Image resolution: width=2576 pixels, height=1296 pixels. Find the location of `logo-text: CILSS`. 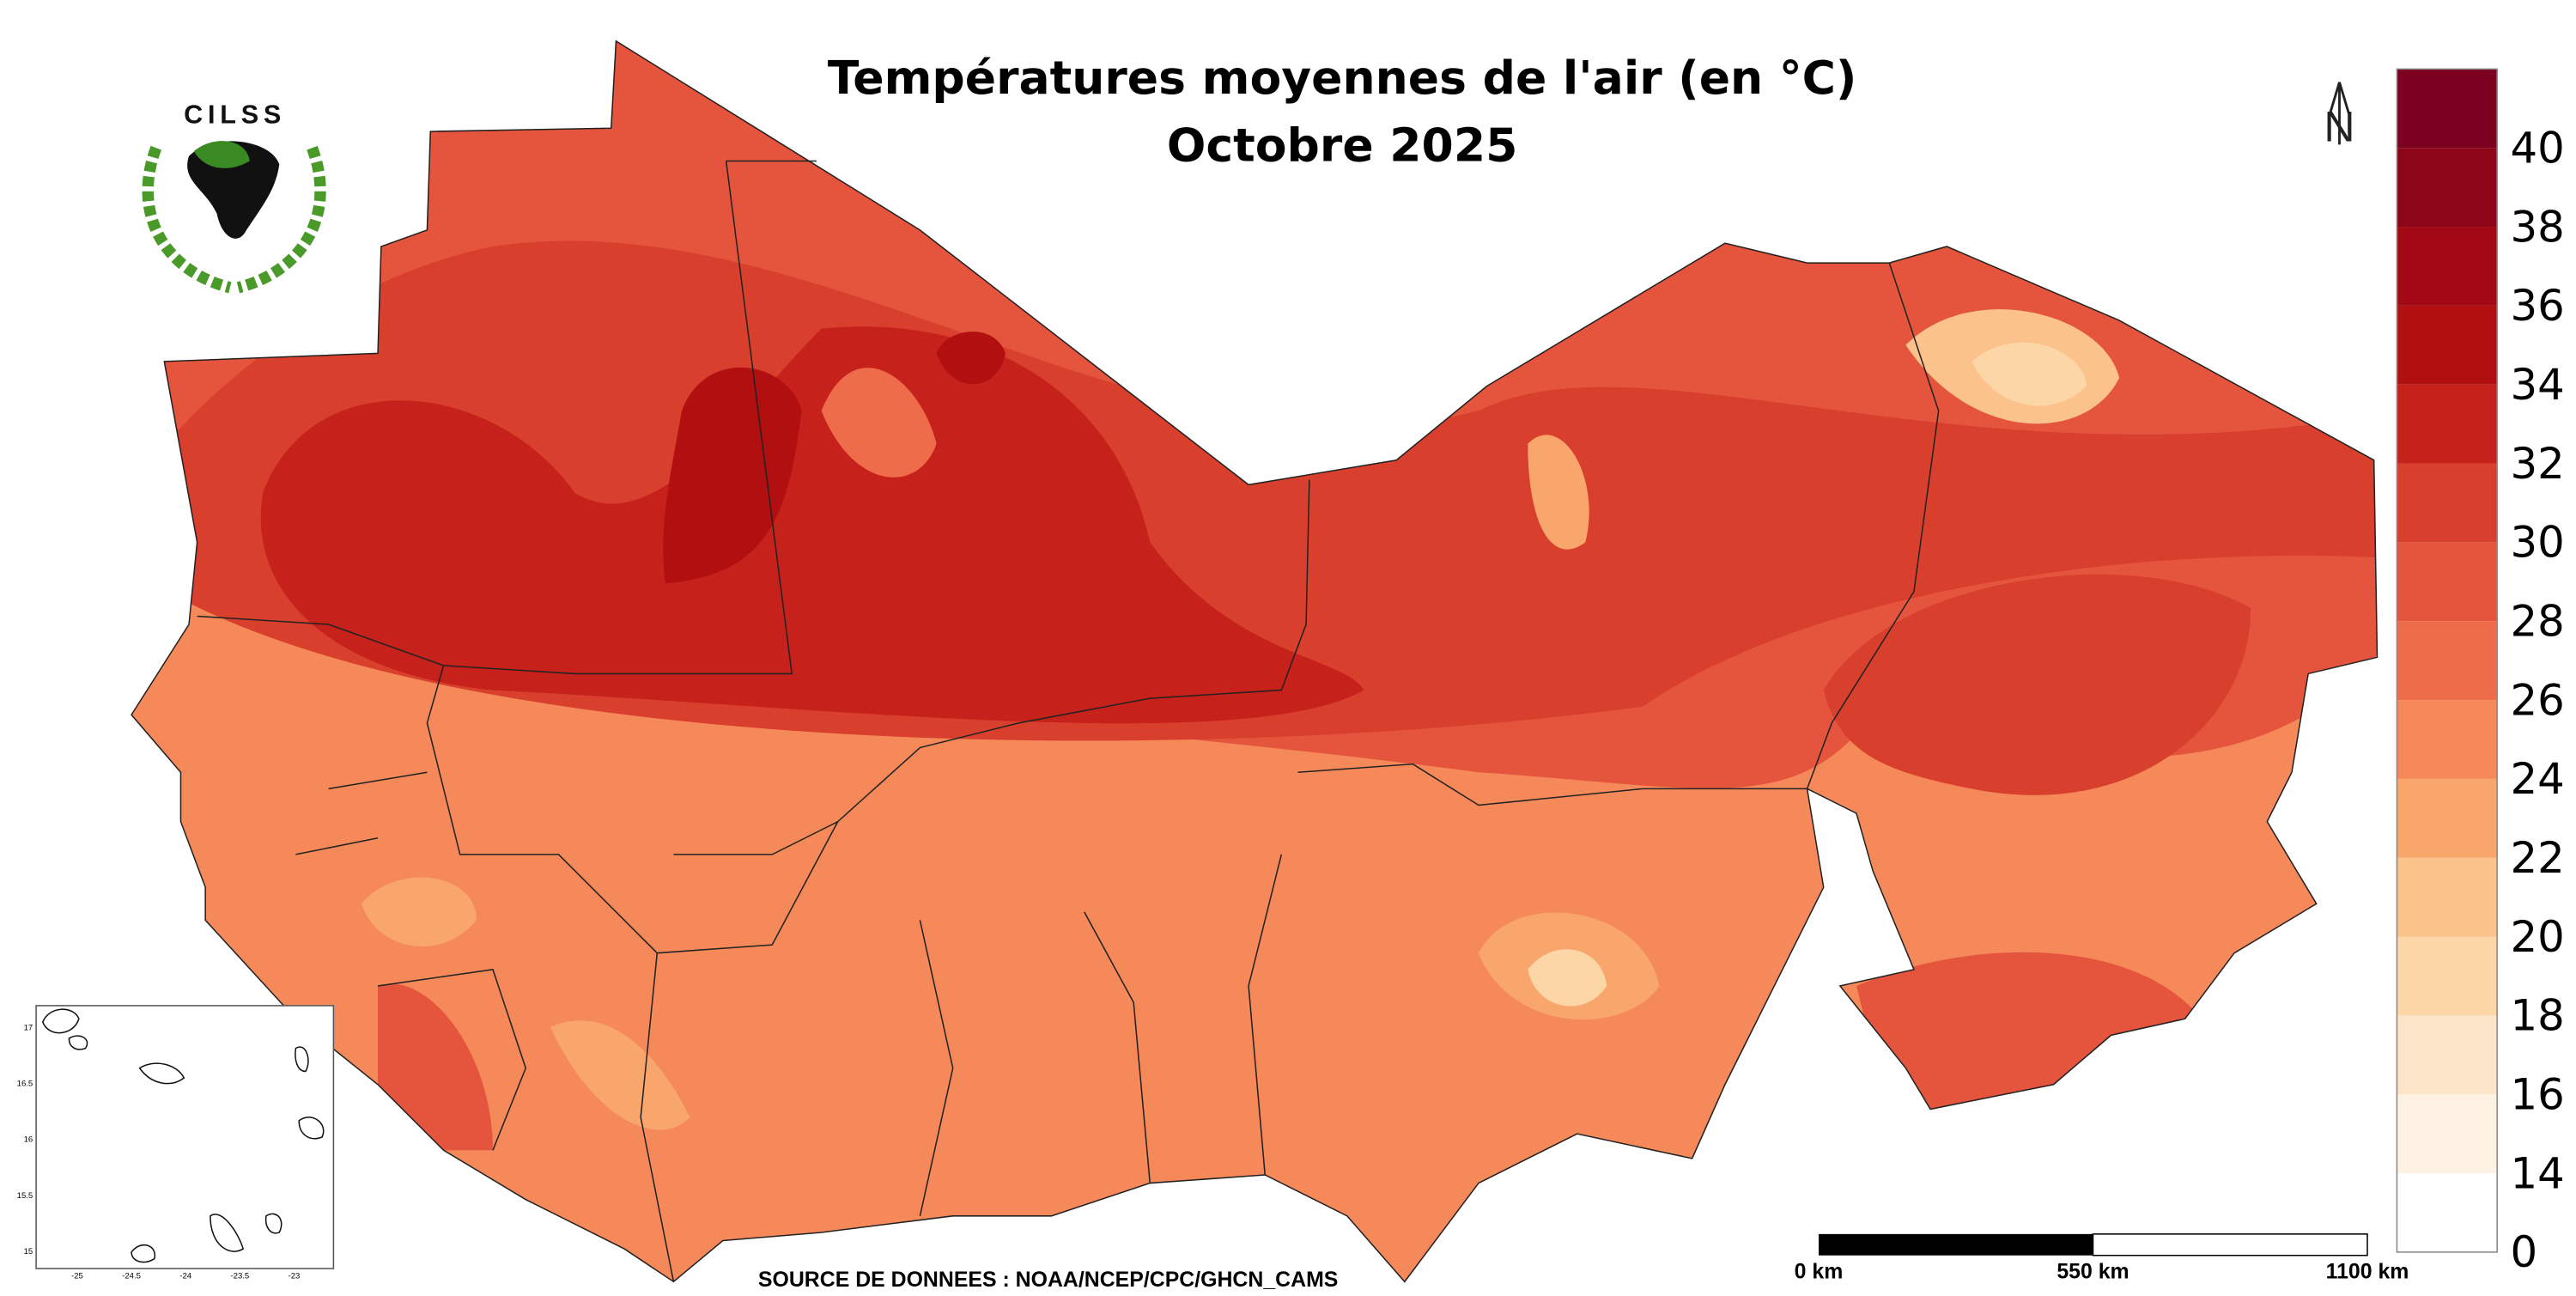

logo-text: CILSS is located at coordinates (235, 114).